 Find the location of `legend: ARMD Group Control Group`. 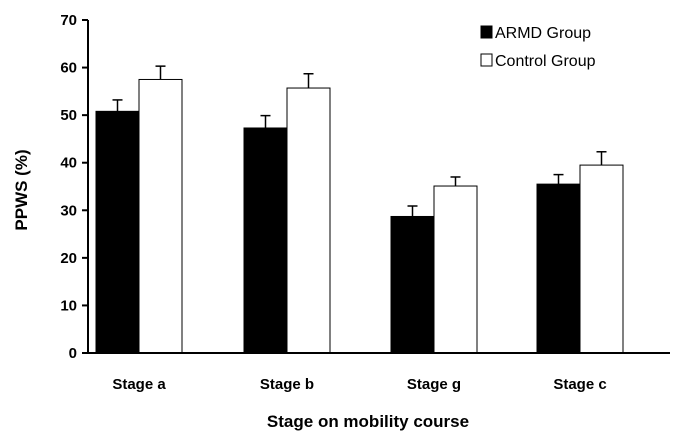

legend: ARMD Group Control Group is located at coordinates (538, 47).